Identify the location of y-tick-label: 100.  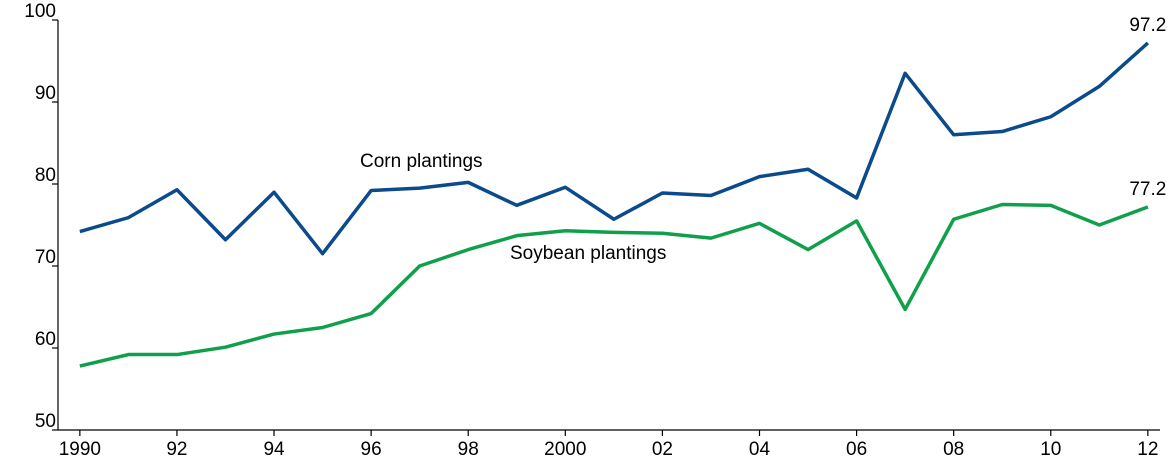
(40, 11).